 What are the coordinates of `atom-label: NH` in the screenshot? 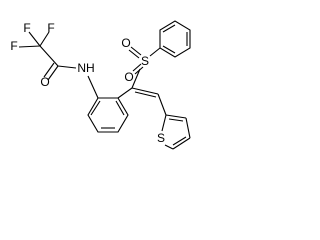 It's located at (85, 68).